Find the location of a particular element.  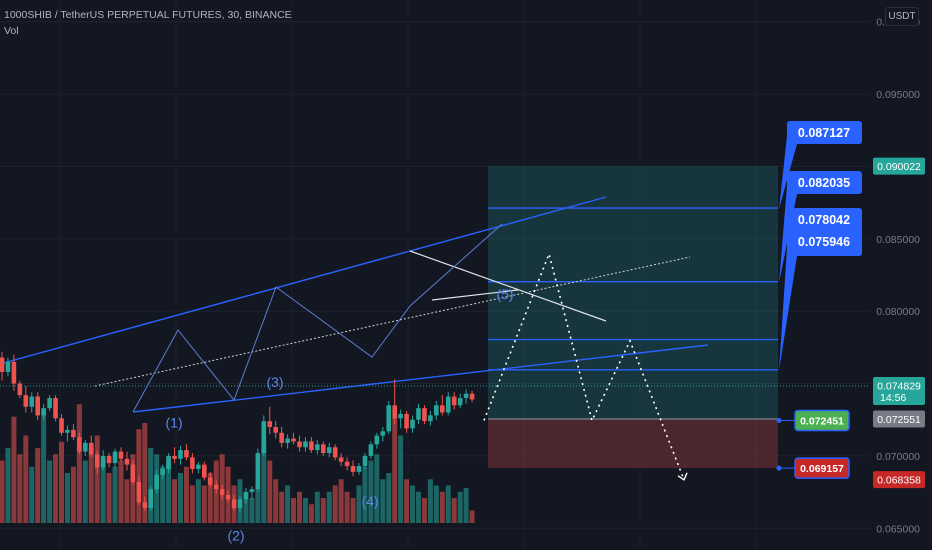

callout-pointer is located at coordinates (788, 309).